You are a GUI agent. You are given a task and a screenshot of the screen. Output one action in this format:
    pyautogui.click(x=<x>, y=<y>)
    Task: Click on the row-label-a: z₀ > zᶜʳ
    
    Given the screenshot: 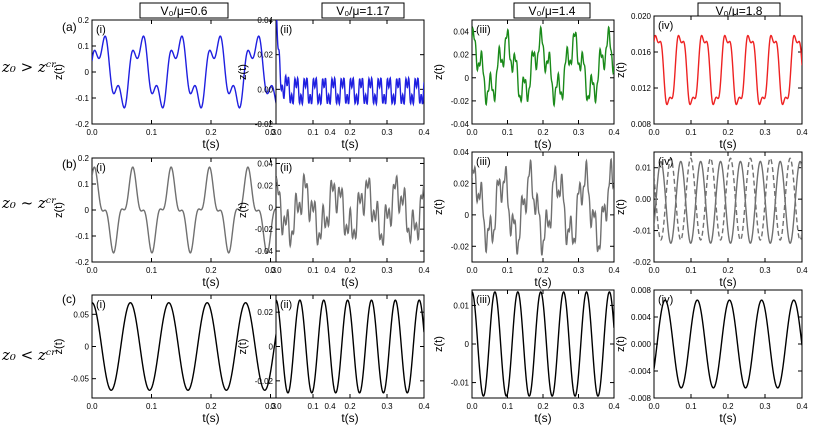 What is the action you would take?
    pyautogui.click(x=28, y=67)
    